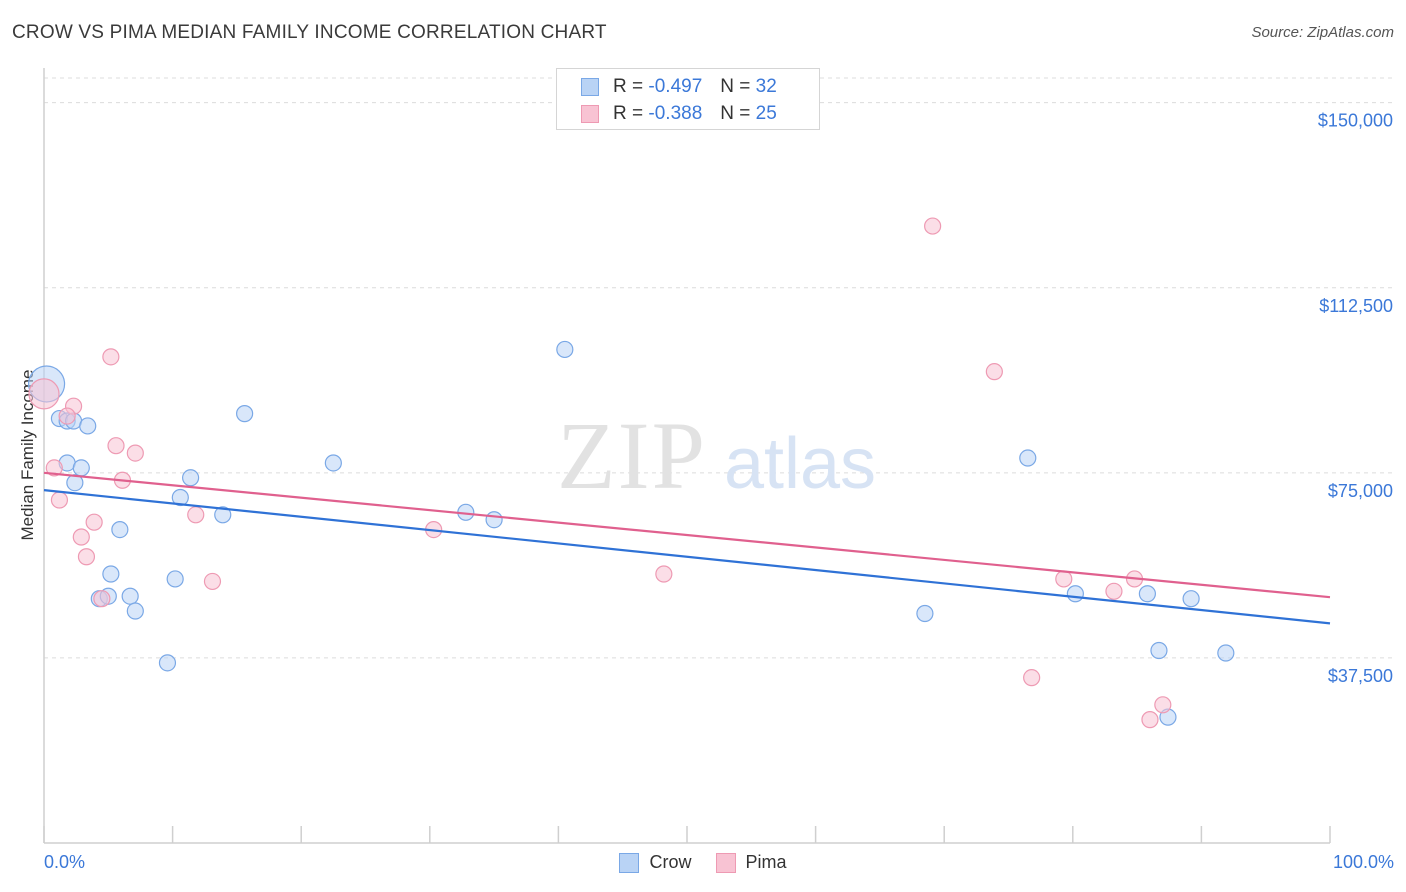 This screenshot has height=892, width=1406. What do you see at coordinates (1355, 121) in the screenshot?
I see `y-tick-label: $150,000` at bounding box center [1355, 121].